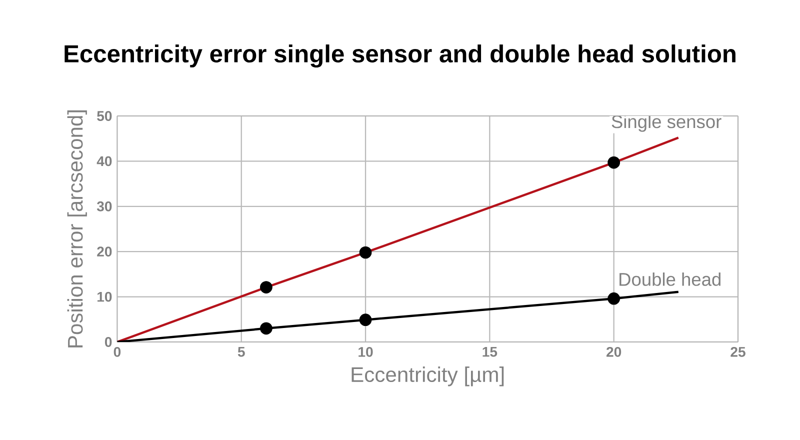 The image size is (800, 440). What do you see at coordinates (104, 116) in the screenshot?
I see `y-tick-label: 50` at bounding box center [104, 116].